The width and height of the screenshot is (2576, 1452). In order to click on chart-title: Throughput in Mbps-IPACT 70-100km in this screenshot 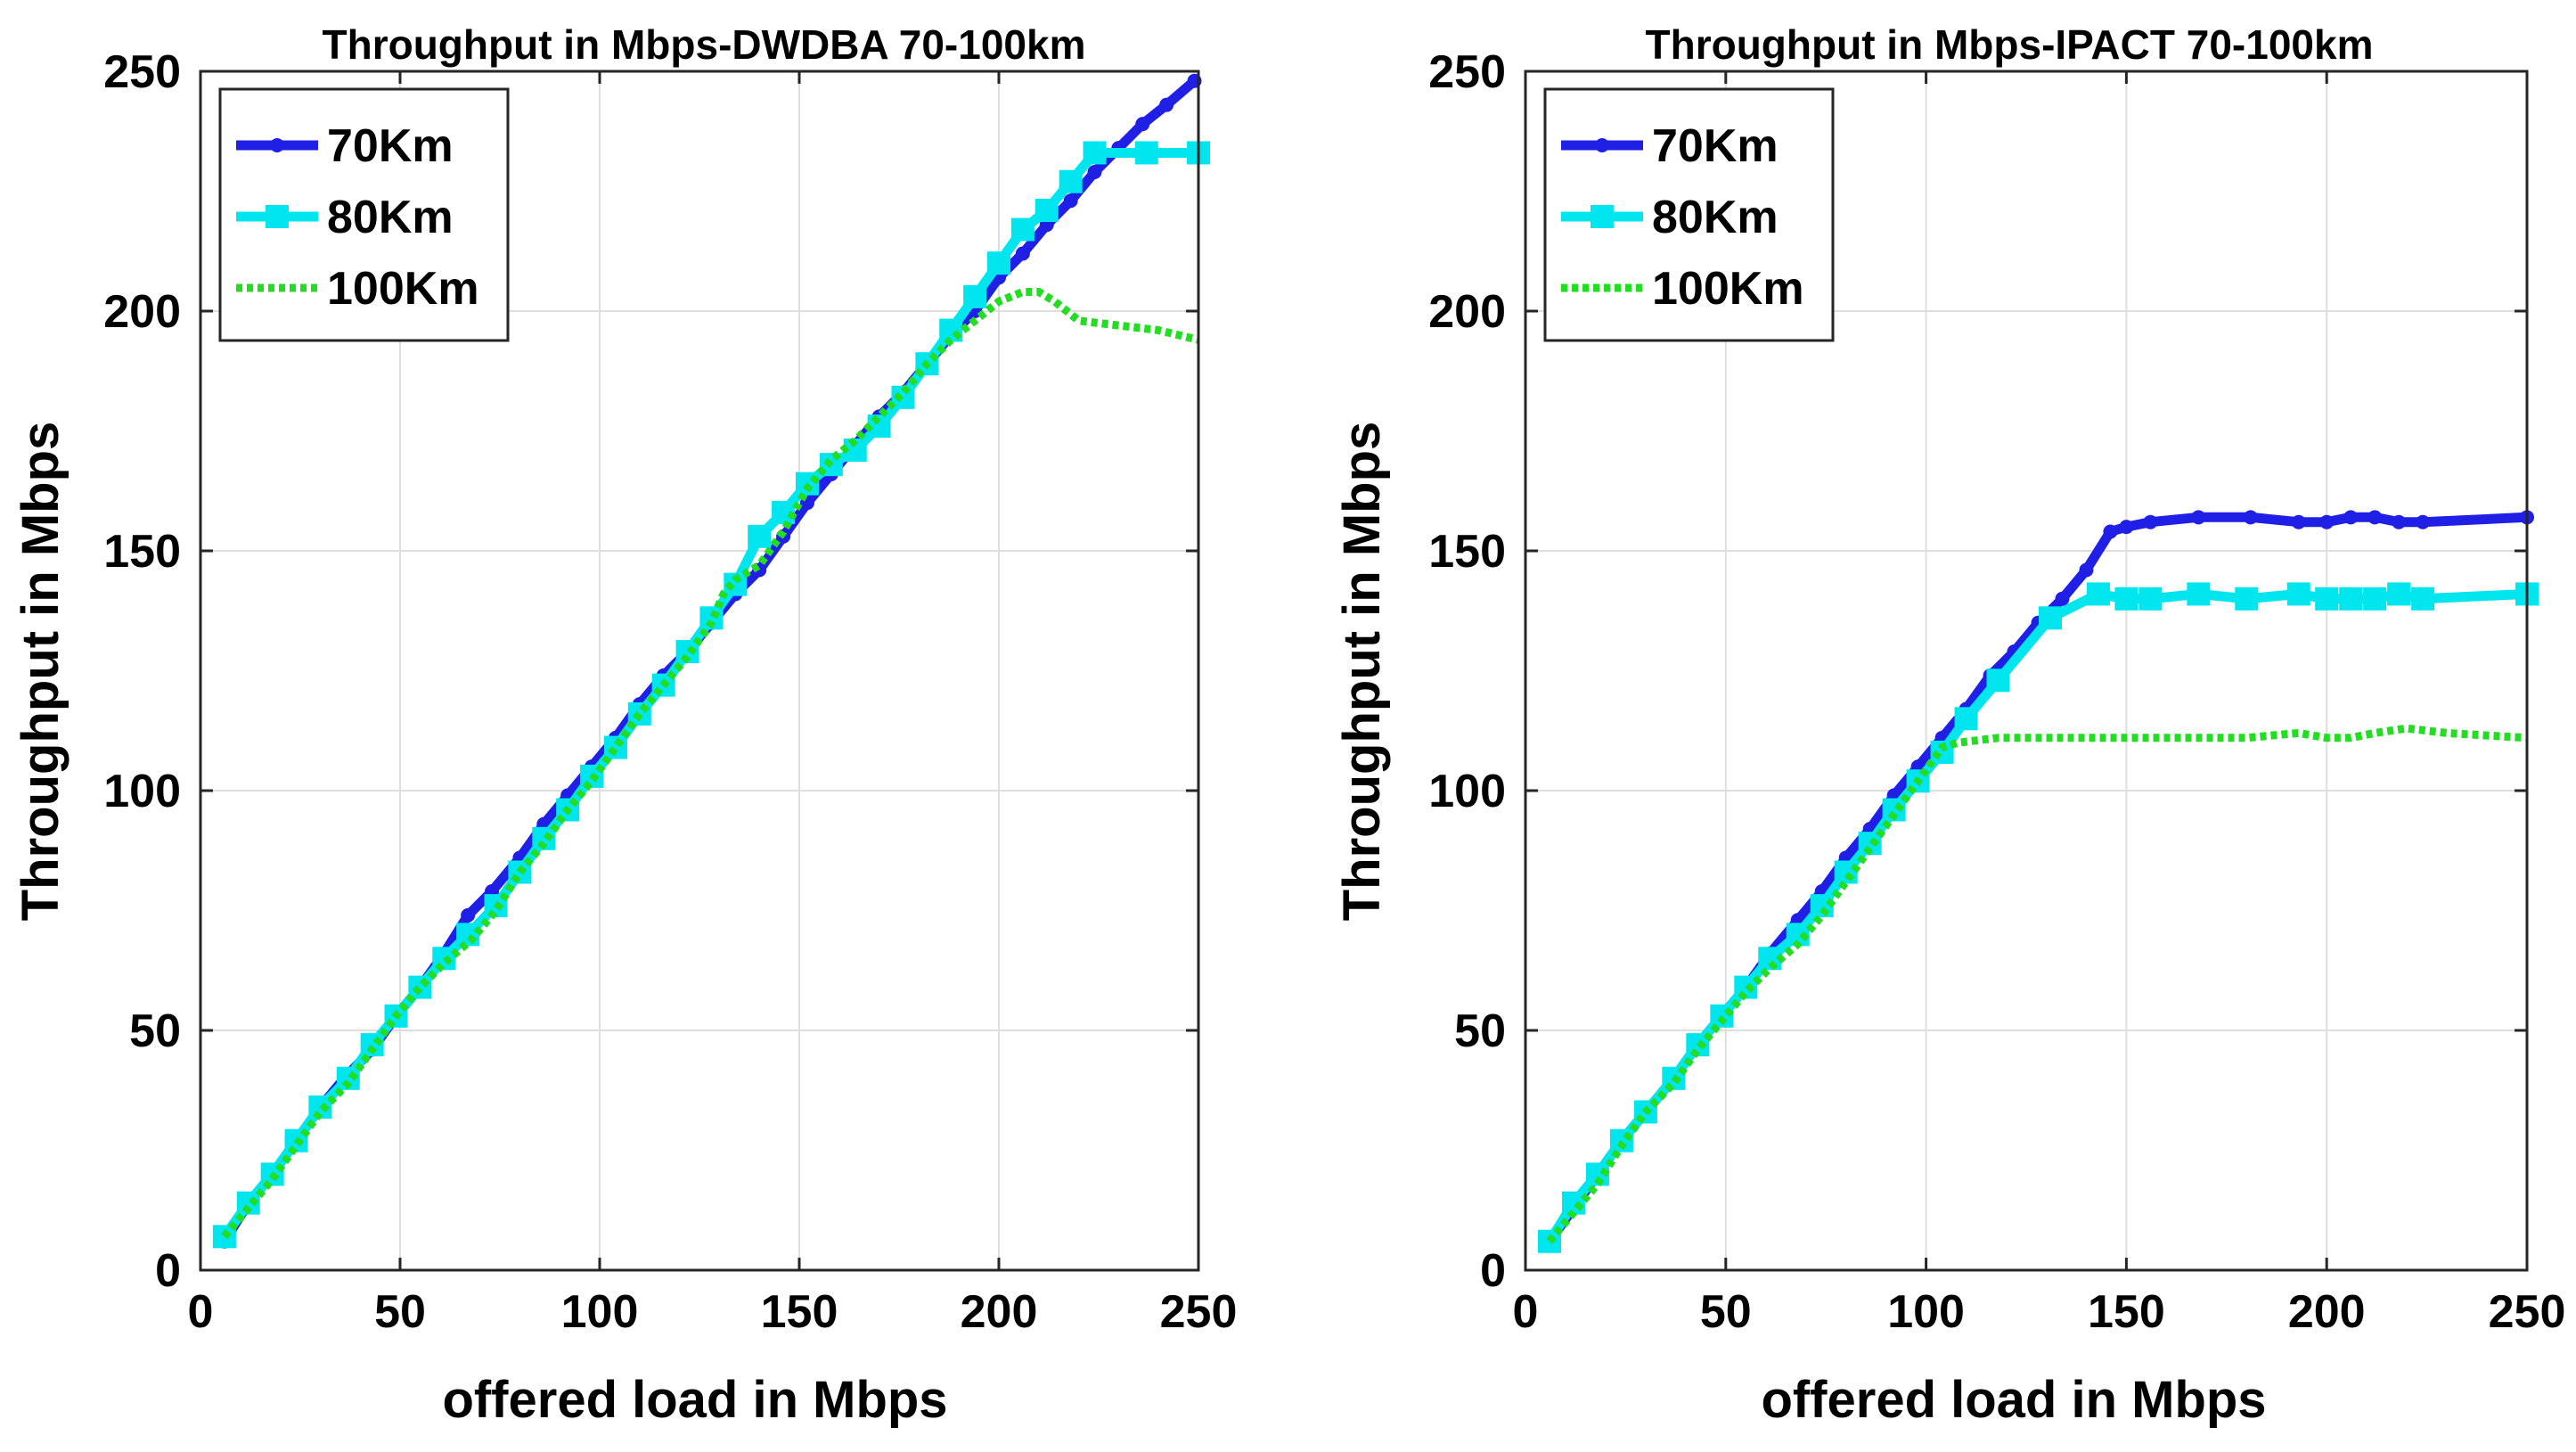, I will do `click(2010, 45)`.